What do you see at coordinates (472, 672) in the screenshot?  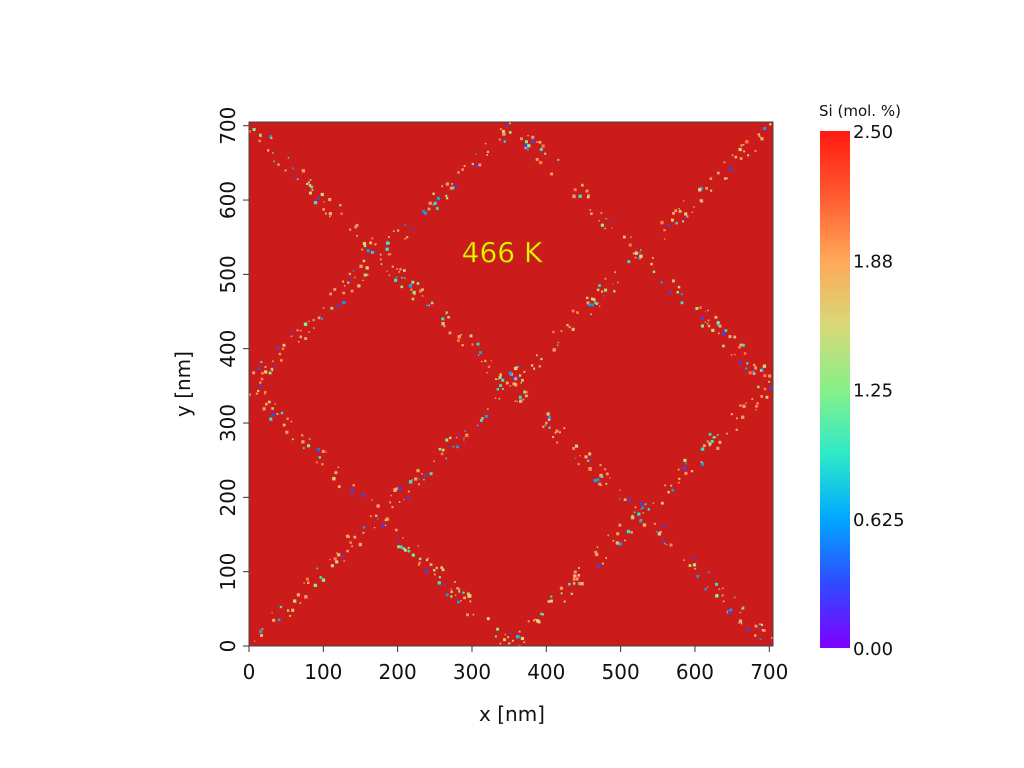 I see `x-tick-label: 300` at bounding box center [472, 672].